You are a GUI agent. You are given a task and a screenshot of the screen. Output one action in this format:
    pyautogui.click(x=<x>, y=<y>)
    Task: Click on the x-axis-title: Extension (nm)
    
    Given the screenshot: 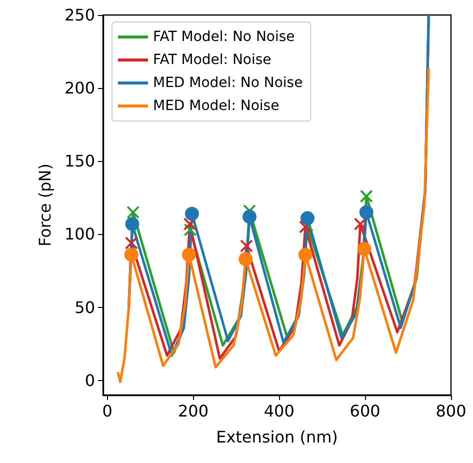 What is the action you would take?
    pyautogui.click(x=277, y=437)
    